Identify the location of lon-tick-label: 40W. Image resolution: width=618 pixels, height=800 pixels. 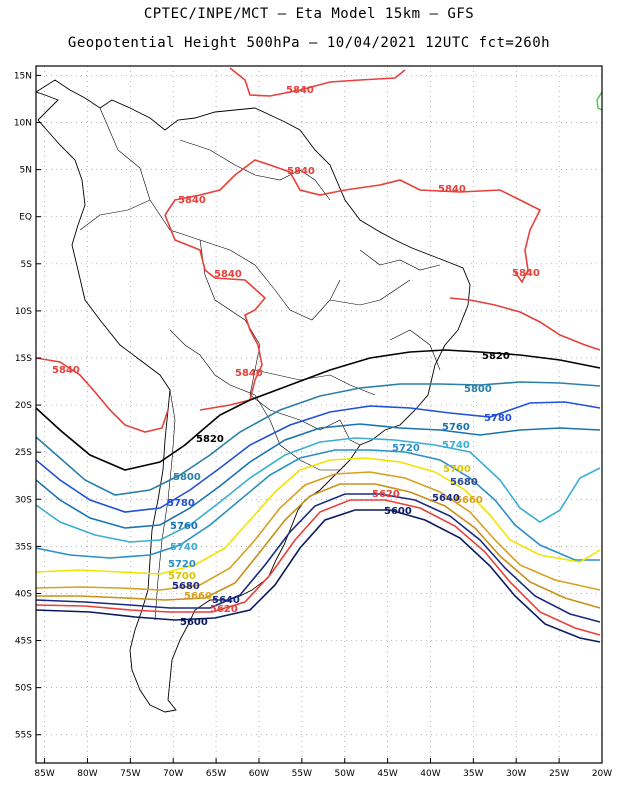
(430, 774).